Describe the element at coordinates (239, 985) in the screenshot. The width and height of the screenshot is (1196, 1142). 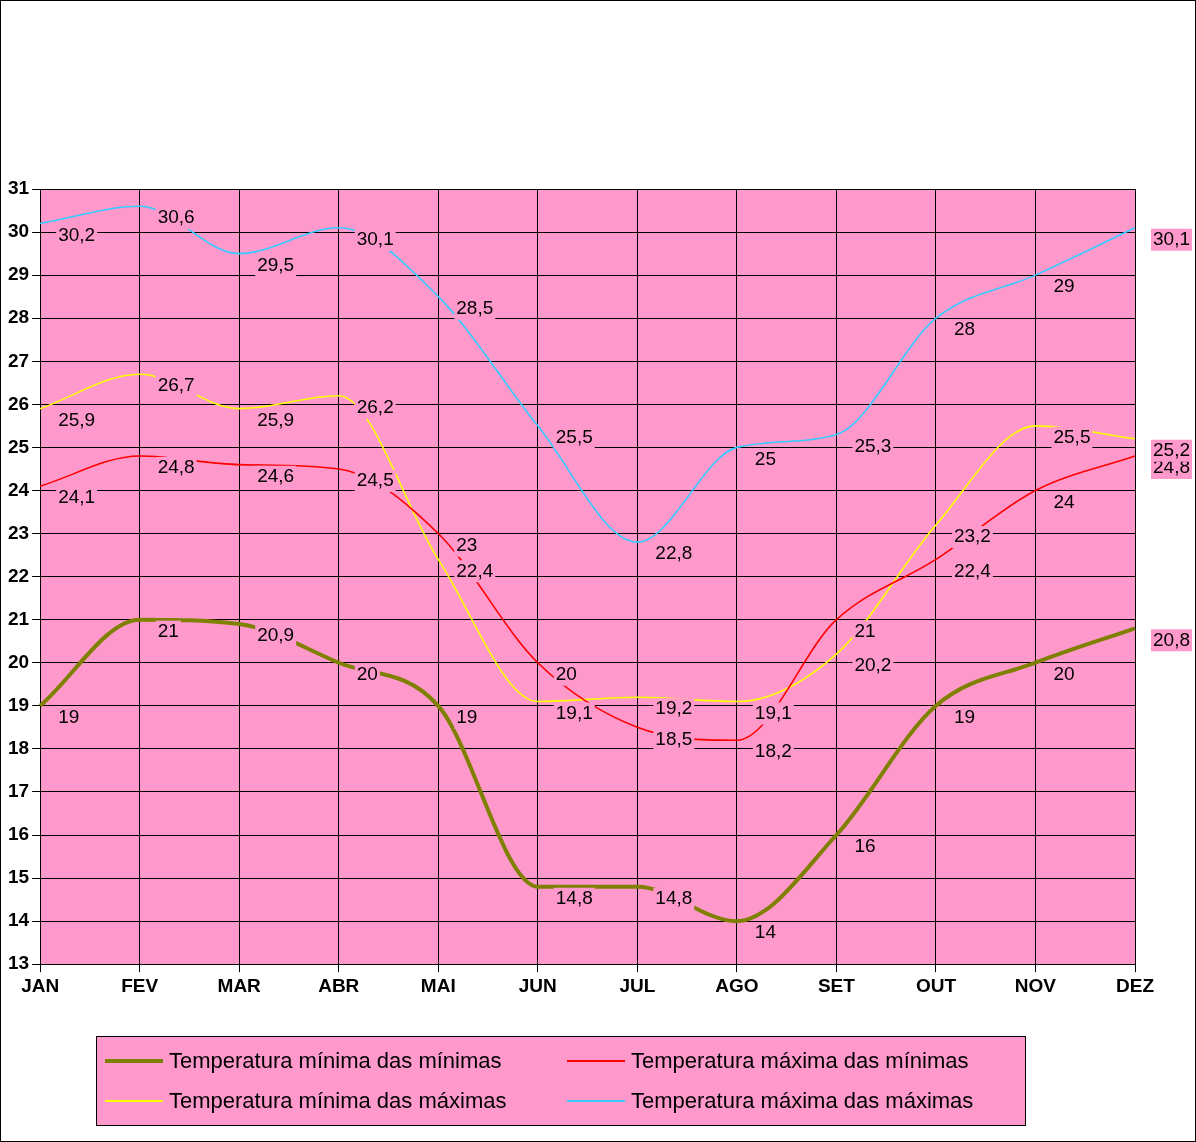
I see `x-tick-label: MAR` at that location.